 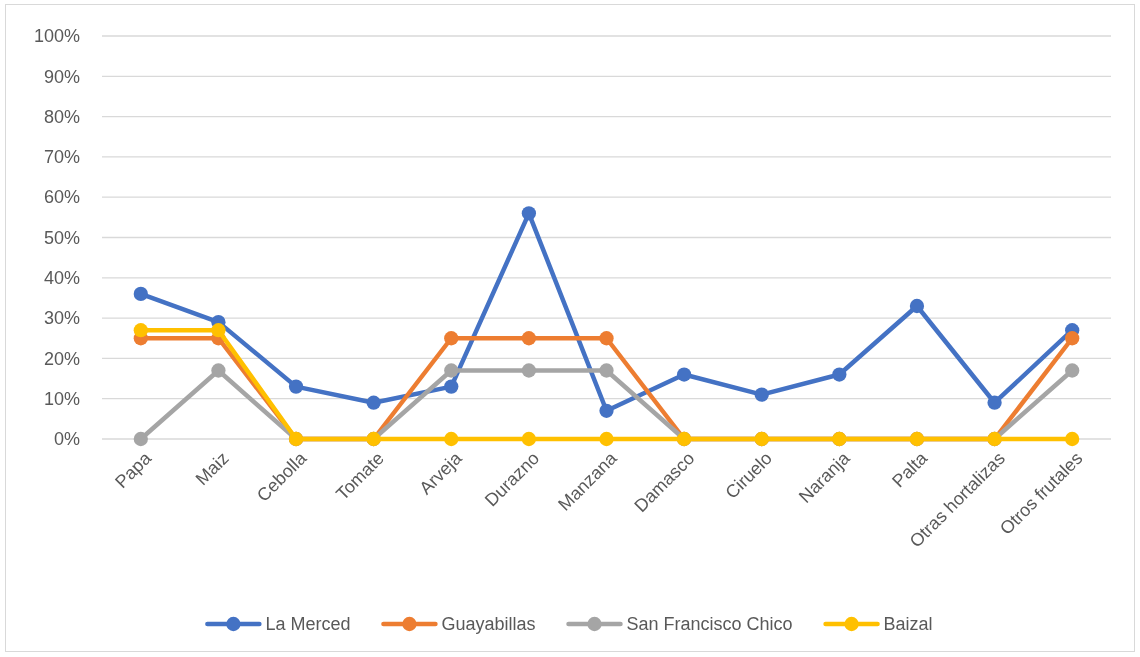 I want to click on y-tick-label: 50%, so click(x=61, y=237).